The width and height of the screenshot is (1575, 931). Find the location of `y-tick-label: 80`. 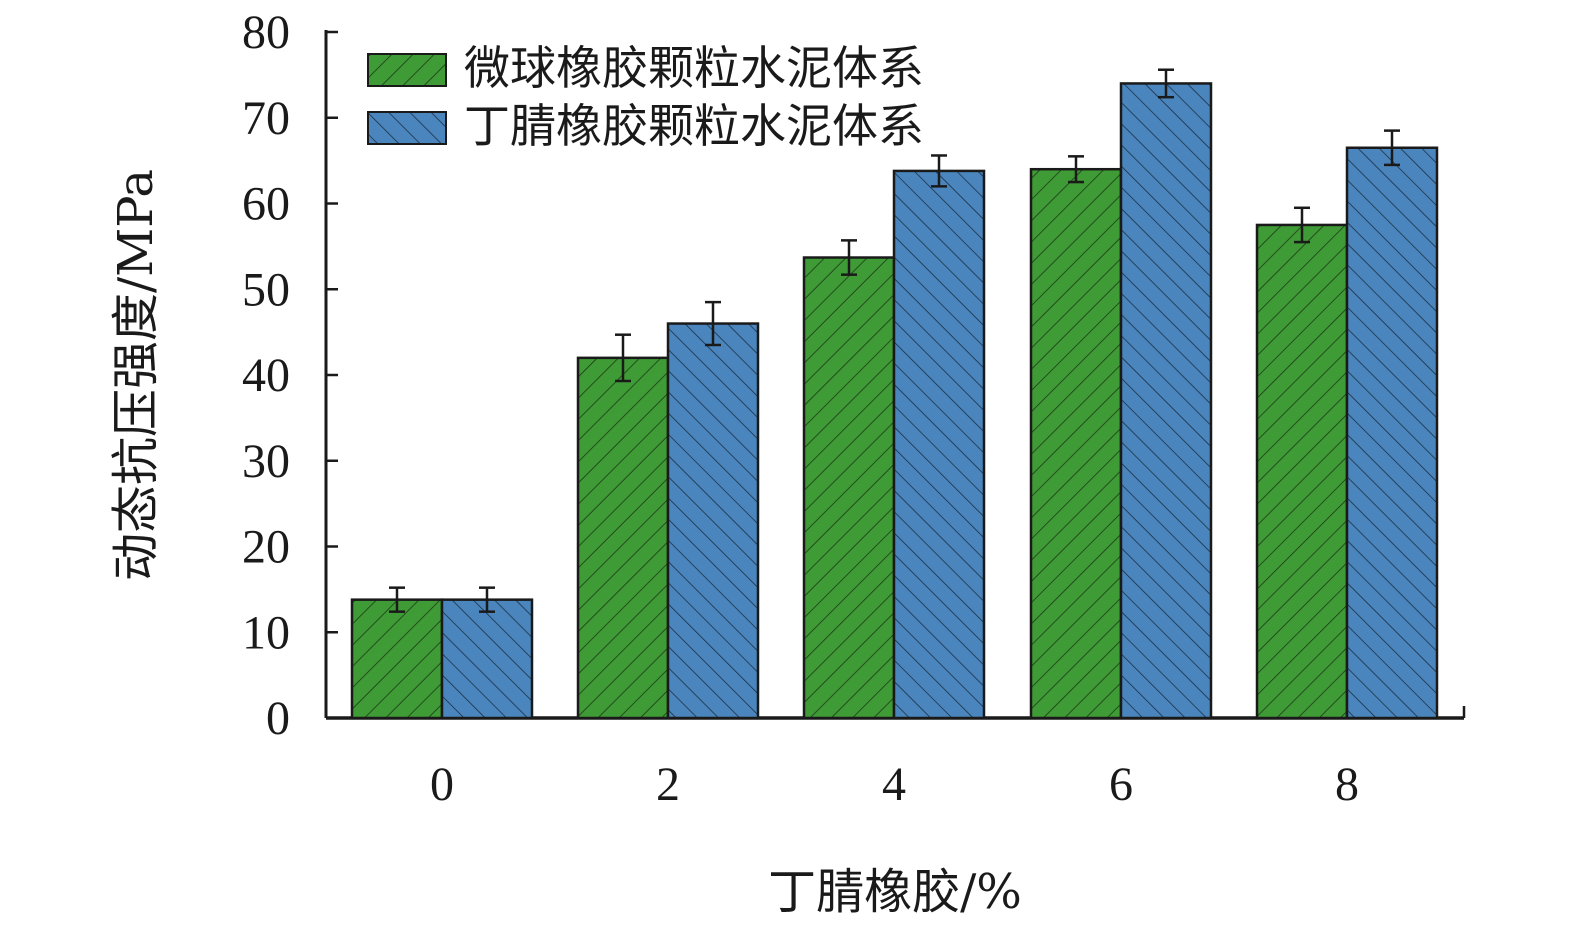

y-tick-label: 80 is located at coordinates (266, 32).